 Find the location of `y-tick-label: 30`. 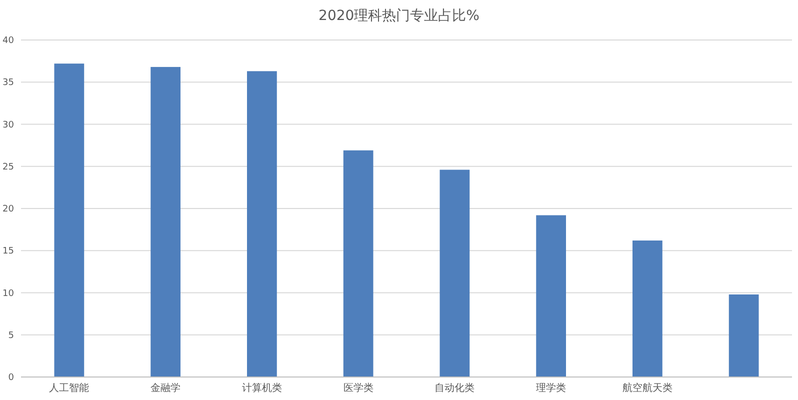

y-tick-label: 30 is located at coordinates (8, 125).